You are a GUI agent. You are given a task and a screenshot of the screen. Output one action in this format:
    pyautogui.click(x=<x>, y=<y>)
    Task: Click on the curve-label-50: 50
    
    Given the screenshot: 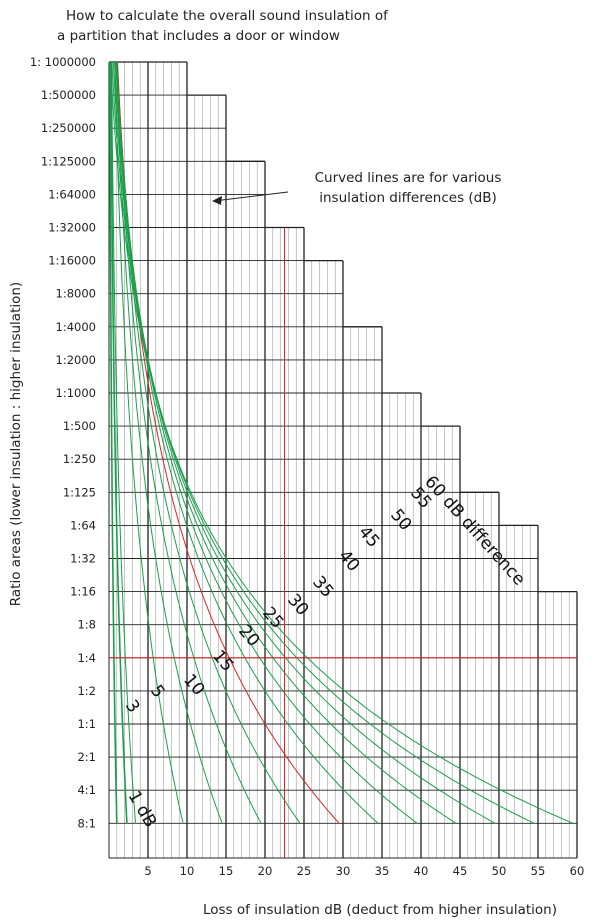 What is the action you would take?
    pyautogui.click(x=400, y=519)
    